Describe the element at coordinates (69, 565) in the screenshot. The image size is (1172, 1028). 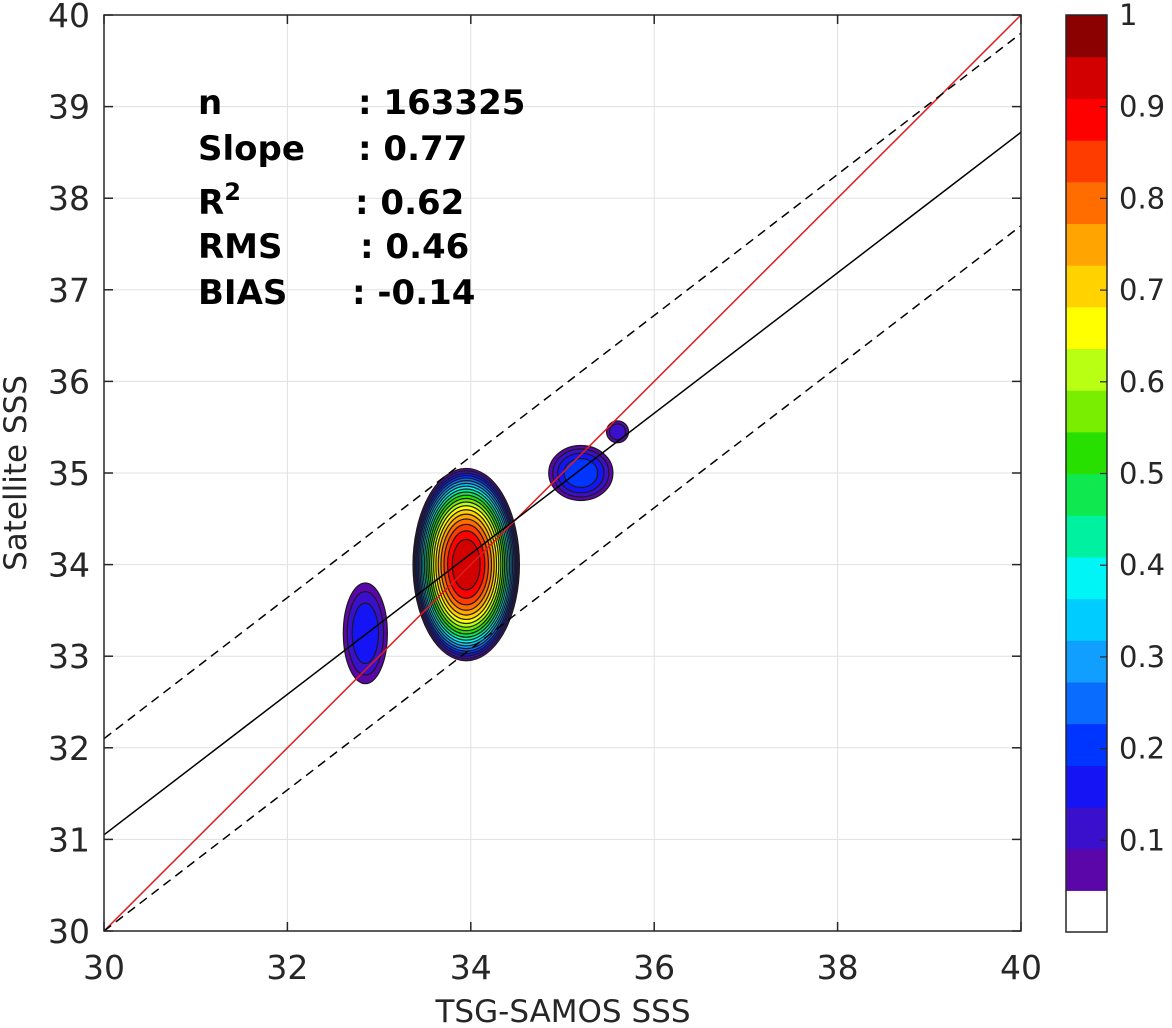
I see `y-tick-label: 34` at that location.